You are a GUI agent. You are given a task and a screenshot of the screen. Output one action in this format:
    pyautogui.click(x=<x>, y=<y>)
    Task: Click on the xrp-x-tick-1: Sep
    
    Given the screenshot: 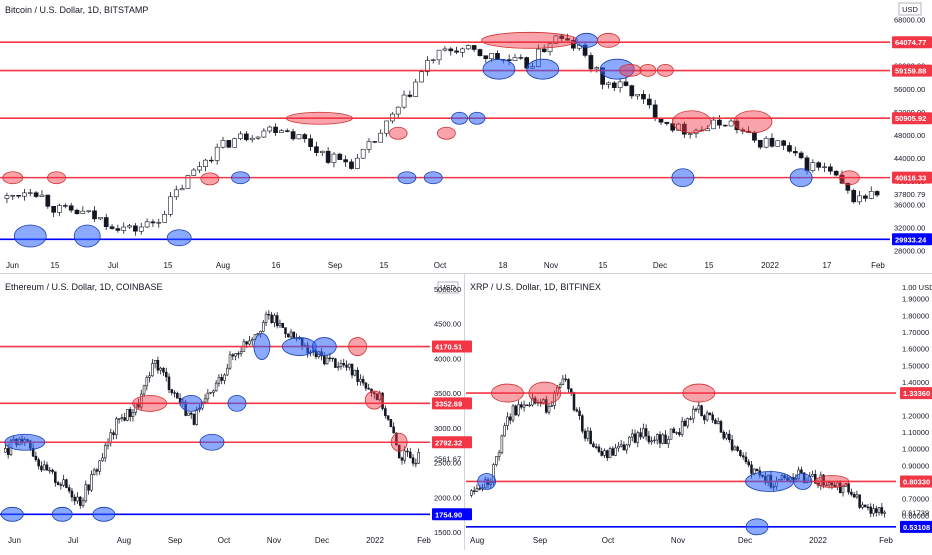 What is the action you would take?
    pyautogui.click(x=540, y=540)
    